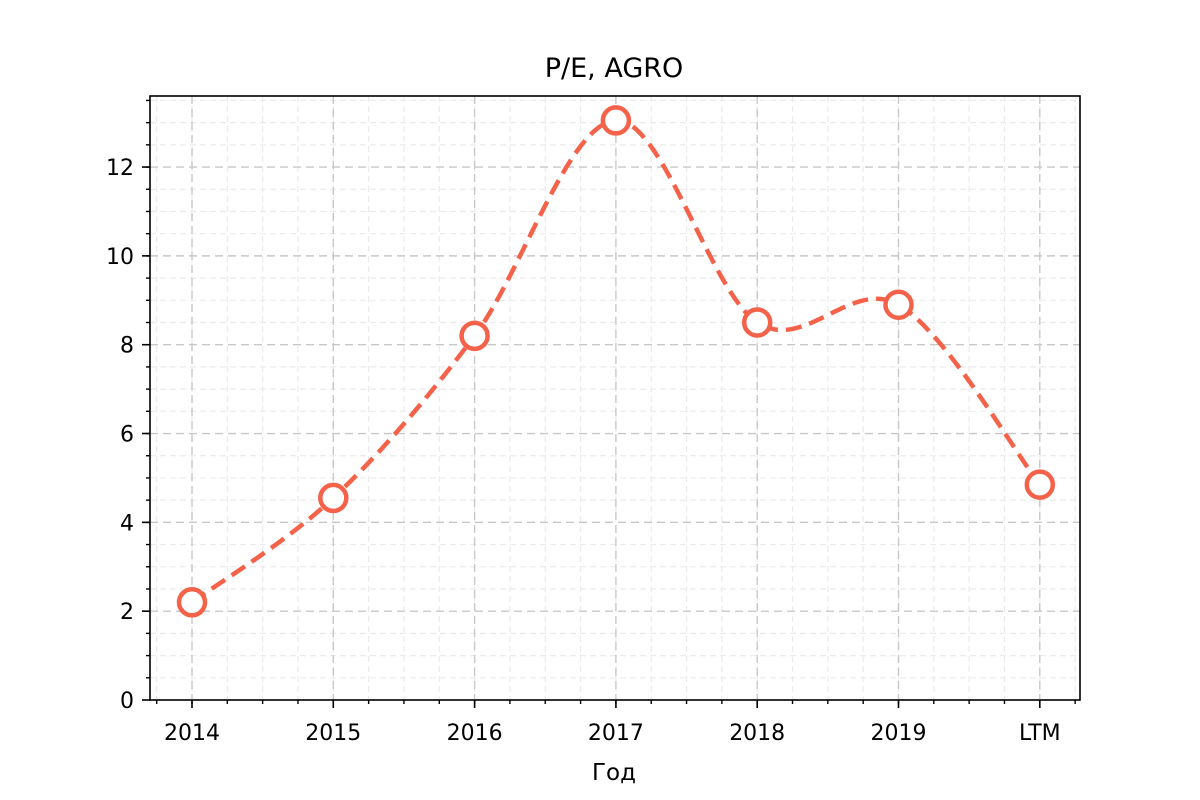 This screenshot has height=800, width=1200. I want to click on data-point-2018, so click(757, 322).